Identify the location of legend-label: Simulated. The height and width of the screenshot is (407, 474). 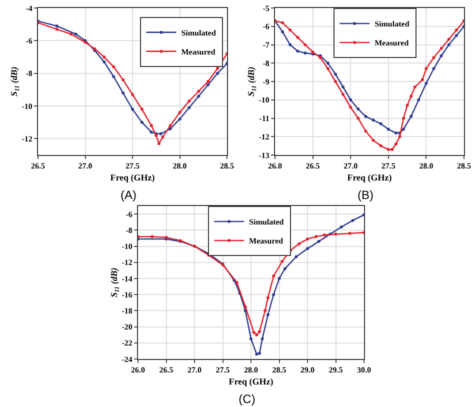
(266, 222).